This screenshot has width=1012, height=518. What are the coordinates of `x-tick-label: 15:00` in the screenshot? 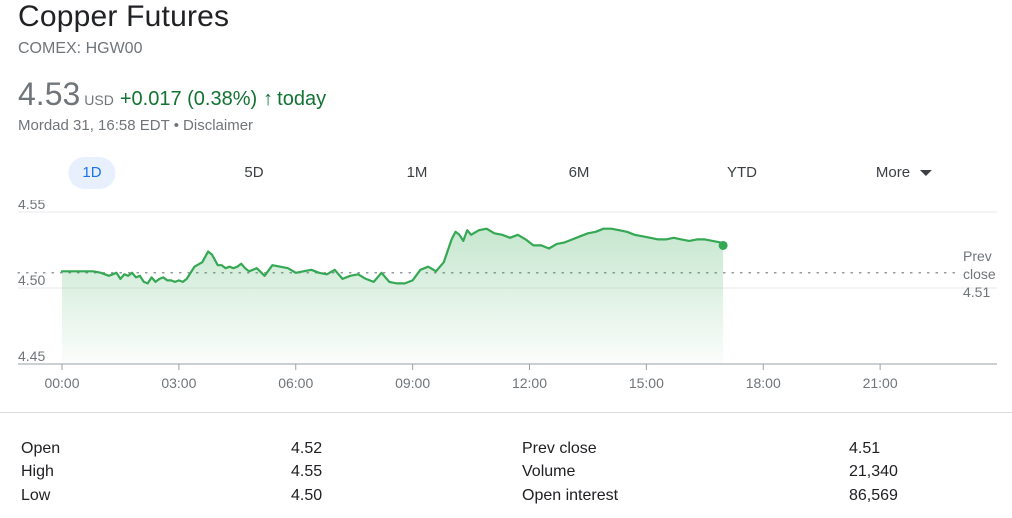 It's located at (646, 383).